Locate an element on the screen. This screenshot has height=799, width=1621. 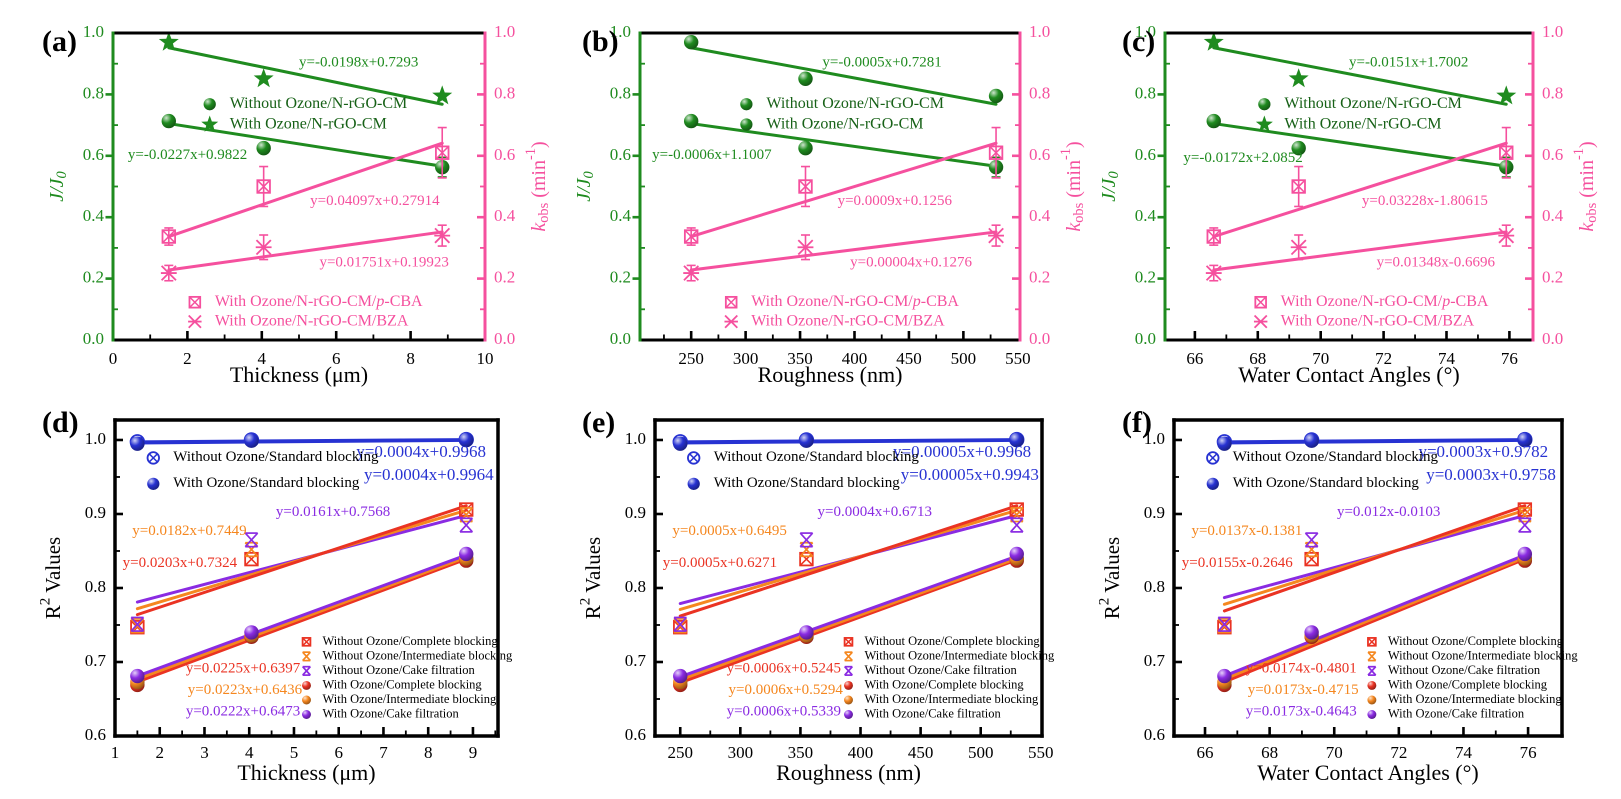
equation-label: y=0.0004x+0.6713 is located at coordinates (875, 513).